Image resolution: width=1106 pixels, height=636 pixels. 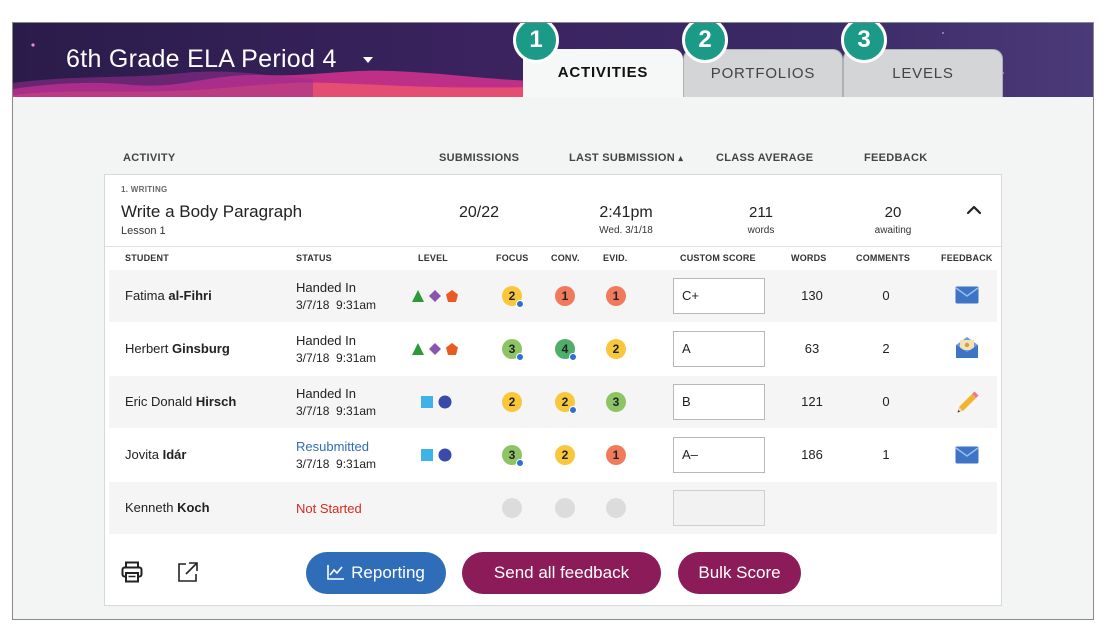 What do you see at coordinates (893, 212) in the screenshot?
I see `activity-feedback-value: 20` at bounding box center [893, 212].